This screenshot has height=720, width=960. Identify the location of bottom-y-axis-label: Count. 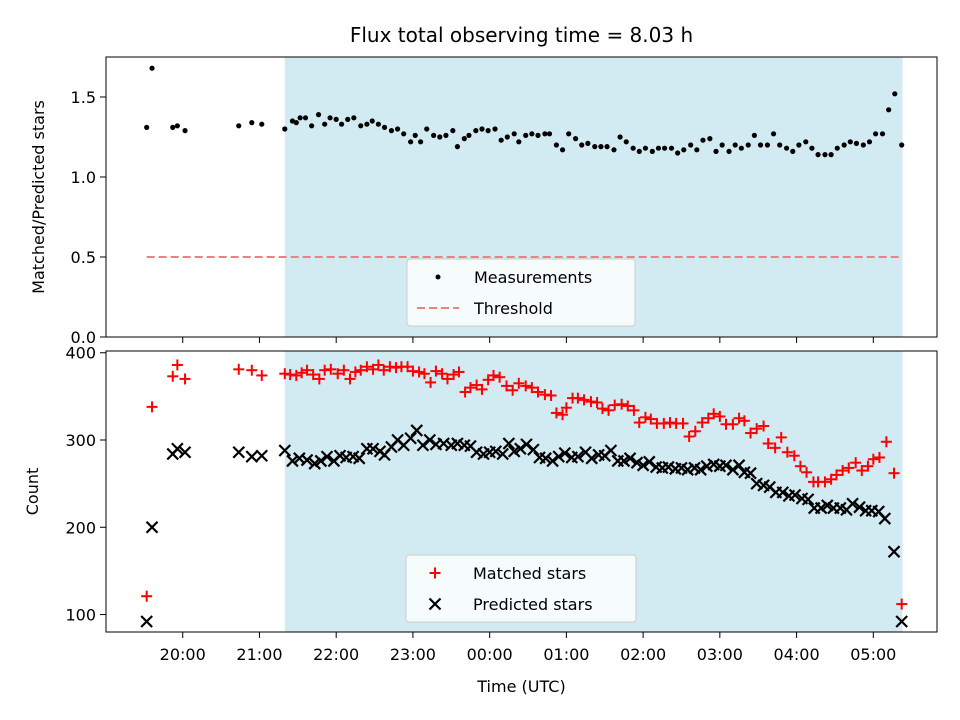
(32, 492).